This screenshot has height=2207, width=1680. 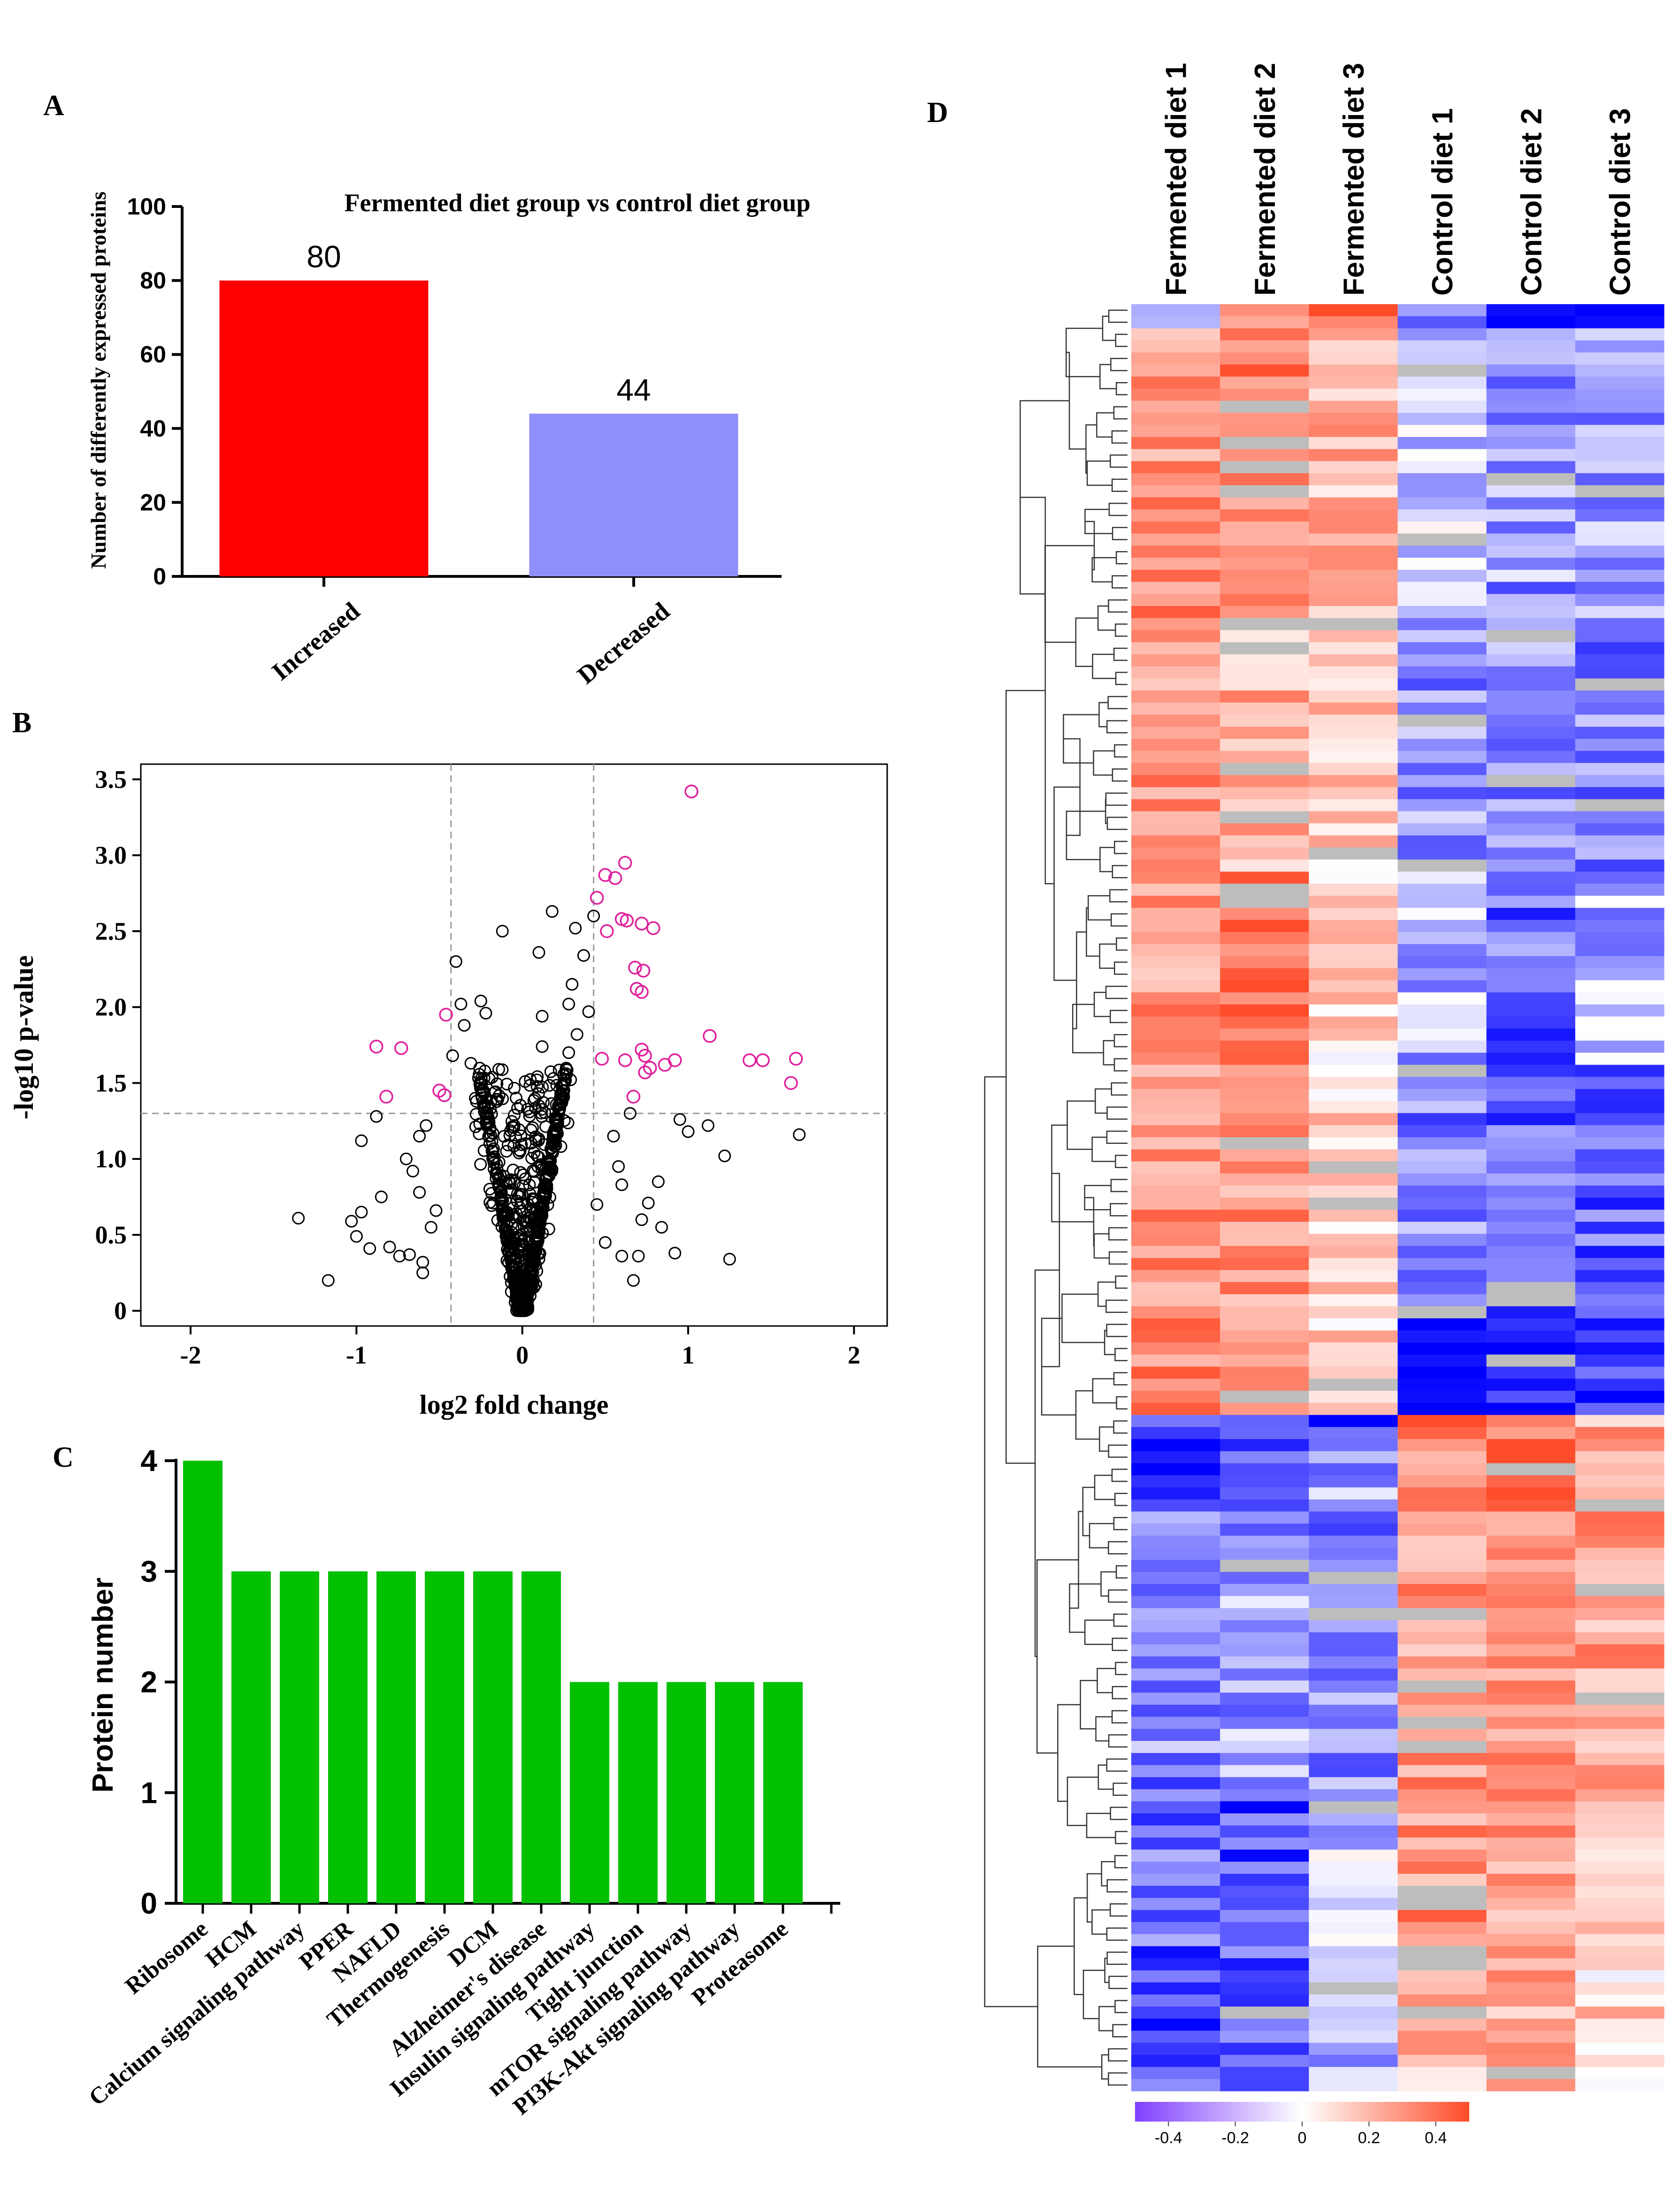 What do you see at coordinates (590, 1792) in the screenshot?
I see `pathway-bar` at bounding box center [590, 1792].